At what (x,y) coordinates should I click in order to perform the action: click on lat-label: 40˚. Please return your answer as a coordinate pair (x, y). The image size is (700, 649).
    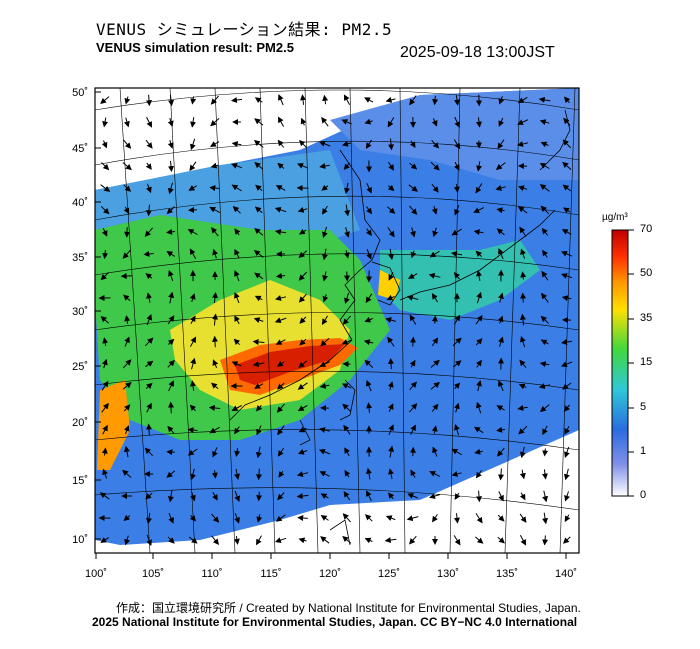
    Looking at the image, I should click on (80, 203).